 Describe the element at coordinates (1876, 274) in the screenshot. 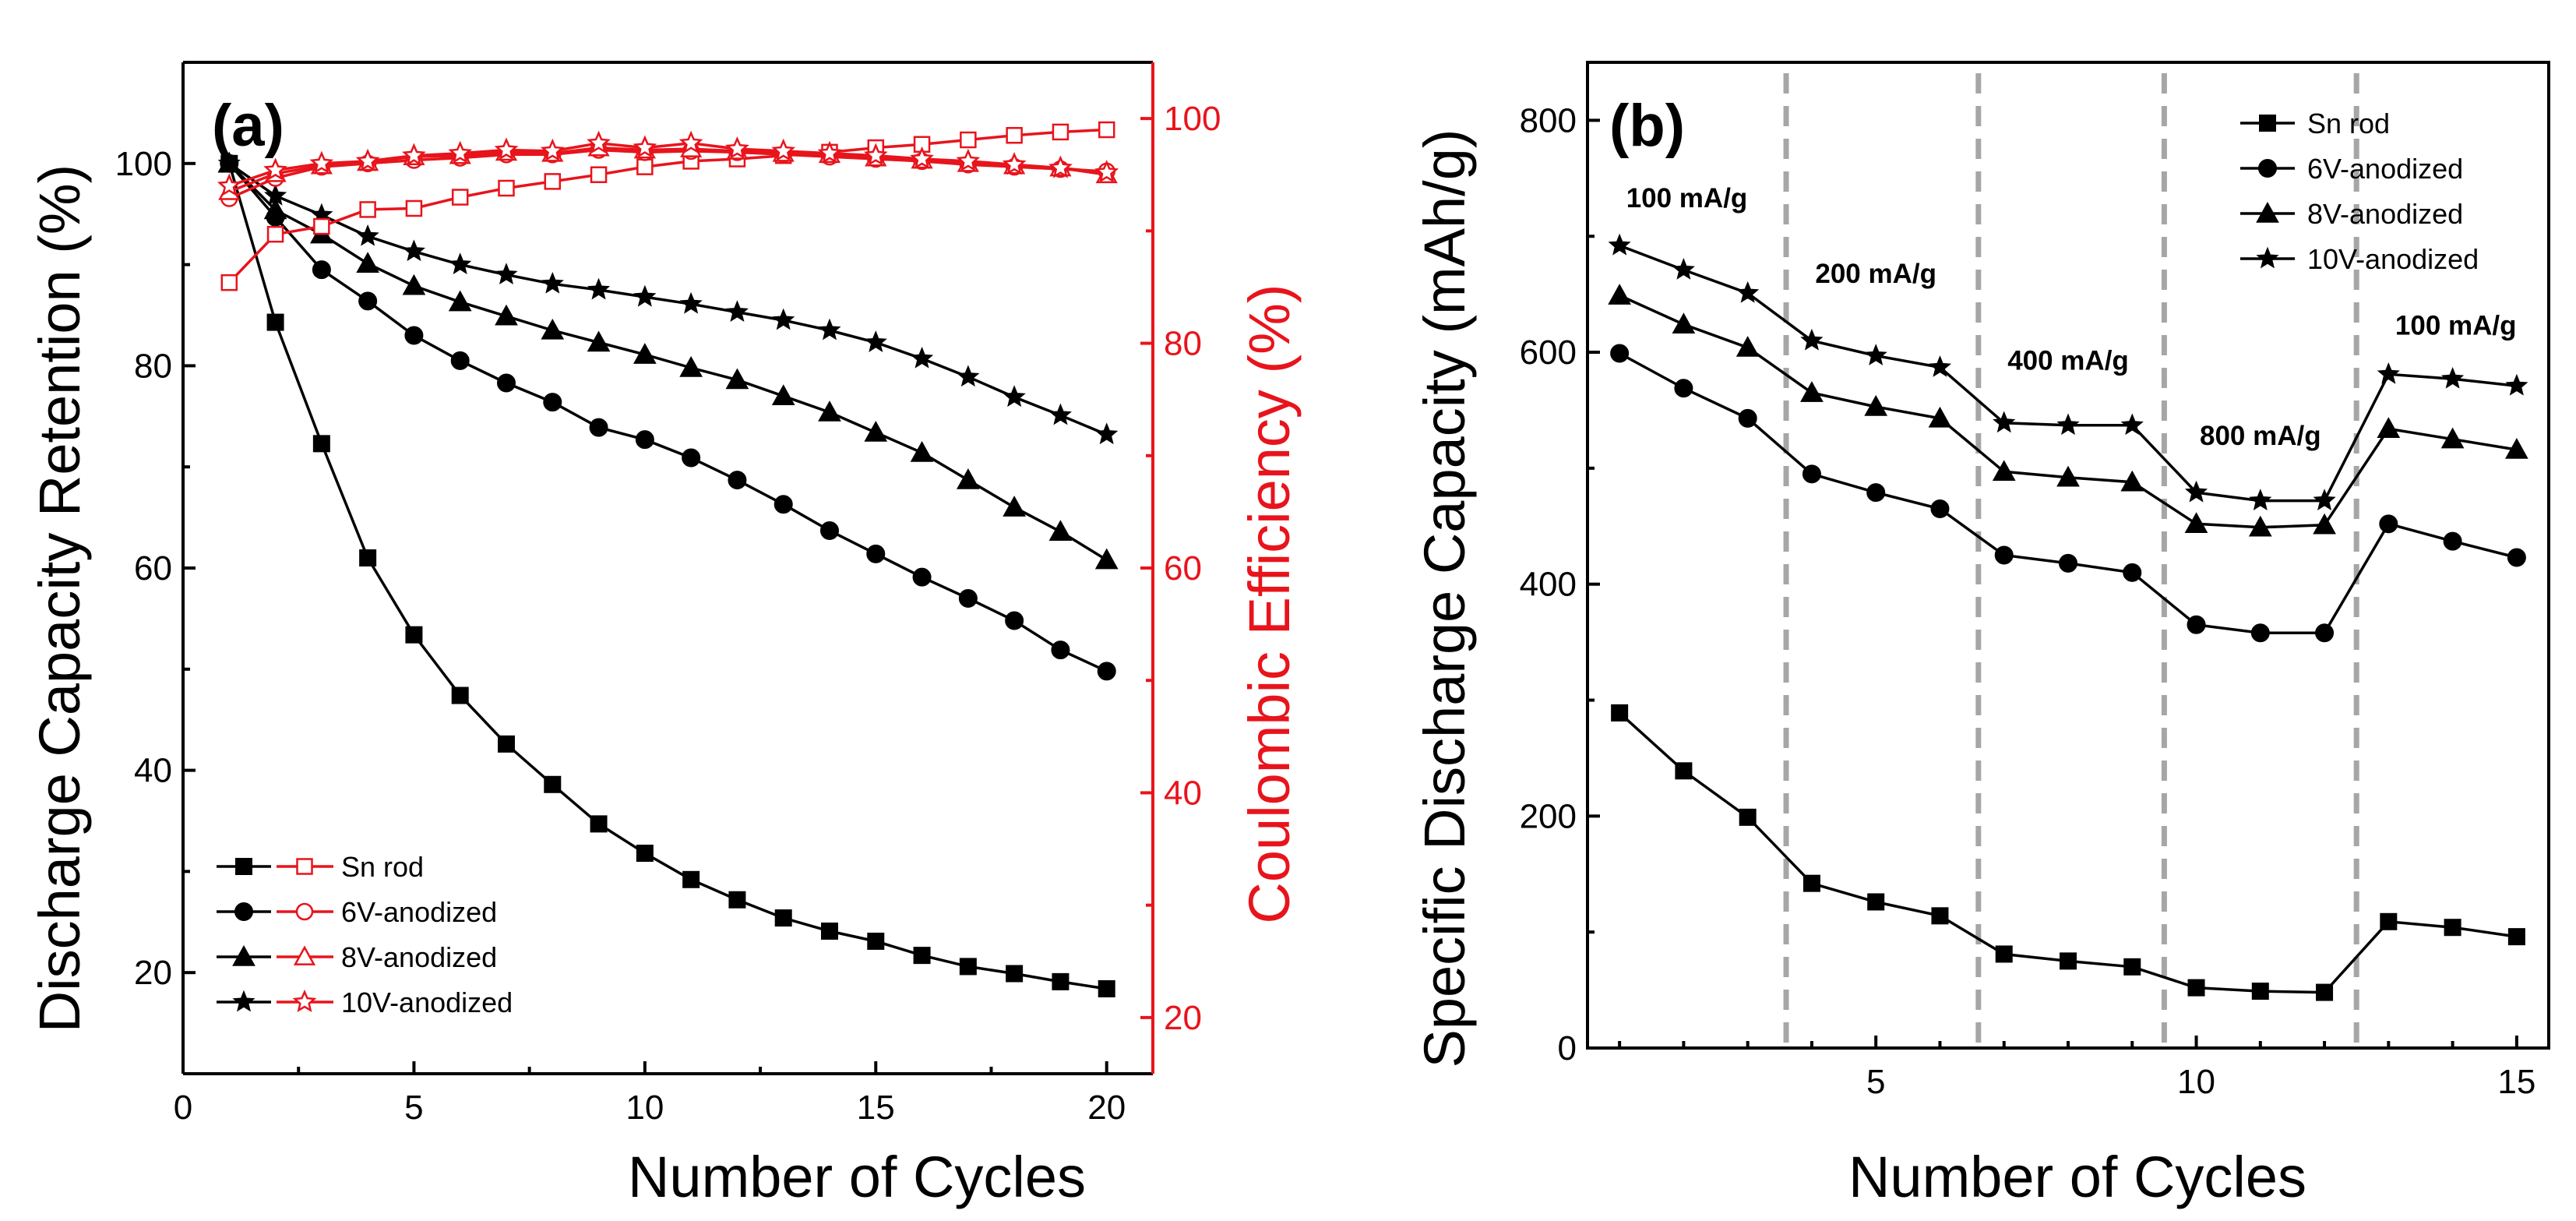

I see `panel-b-rate-label: 200 mA/g` at that location.